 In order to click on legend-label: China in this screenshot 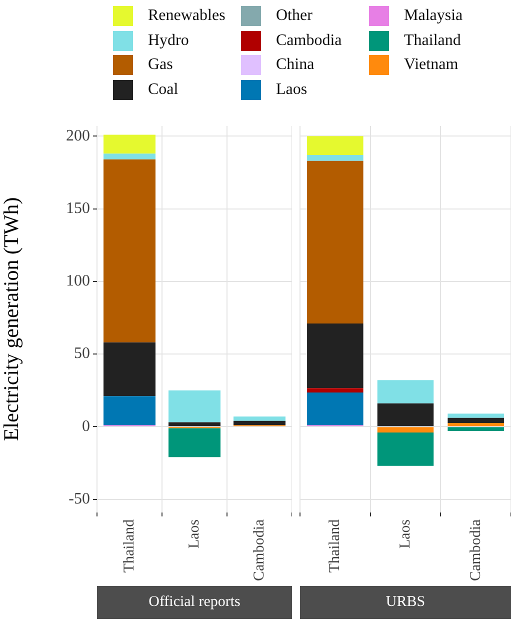, I will do `click(295, 65)`.